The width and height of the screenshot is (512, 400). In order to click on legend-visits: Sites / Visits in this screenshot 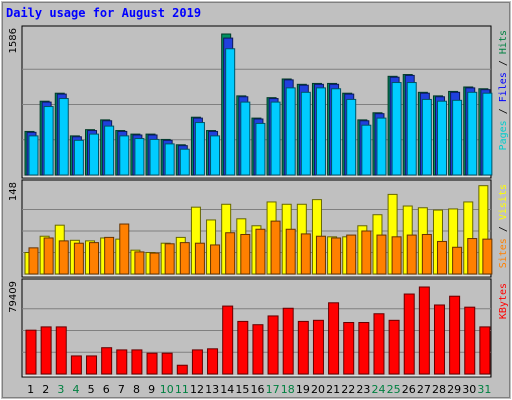, I will do `click(503, 226)`.